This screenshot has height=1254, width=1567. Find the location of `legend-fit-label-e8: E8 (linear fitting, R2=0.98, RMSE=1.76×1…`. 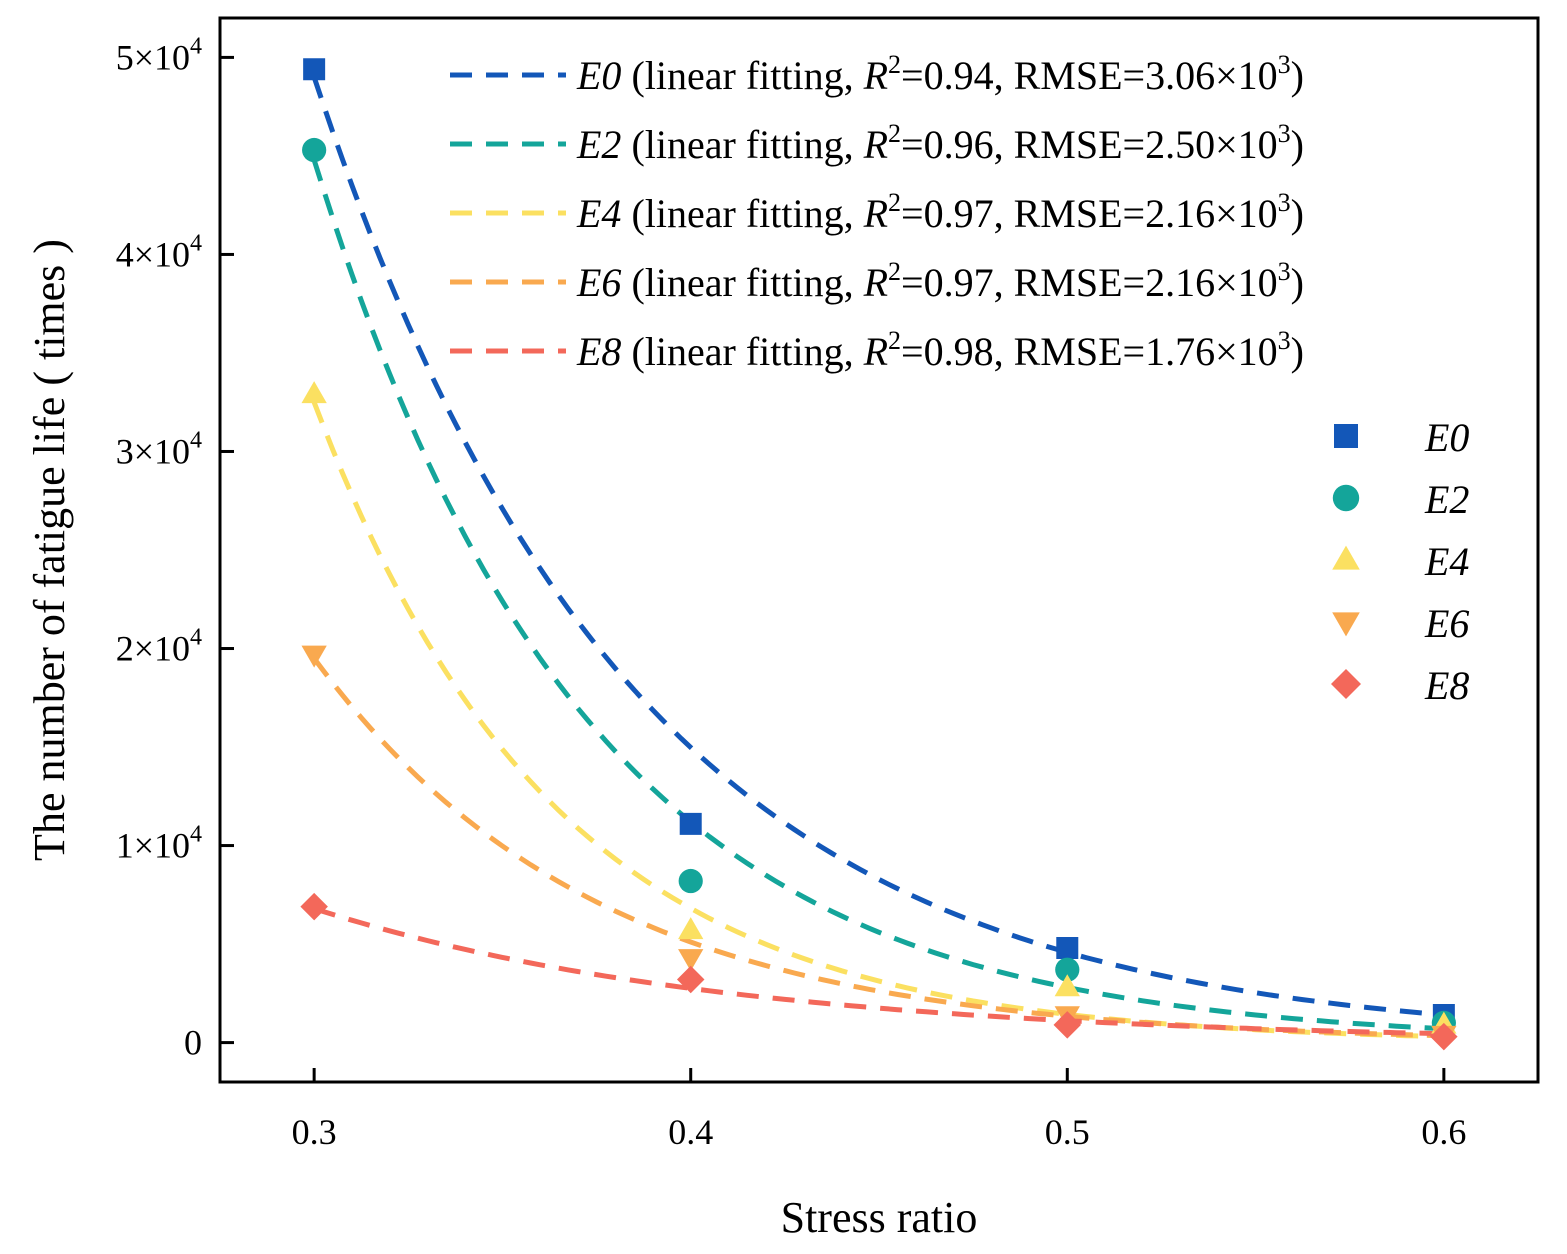

legend-fit-label-e8: E8 (linear fitting, R2=0.98, RMSE=1.76×1… is located at coordinates (940, 350).